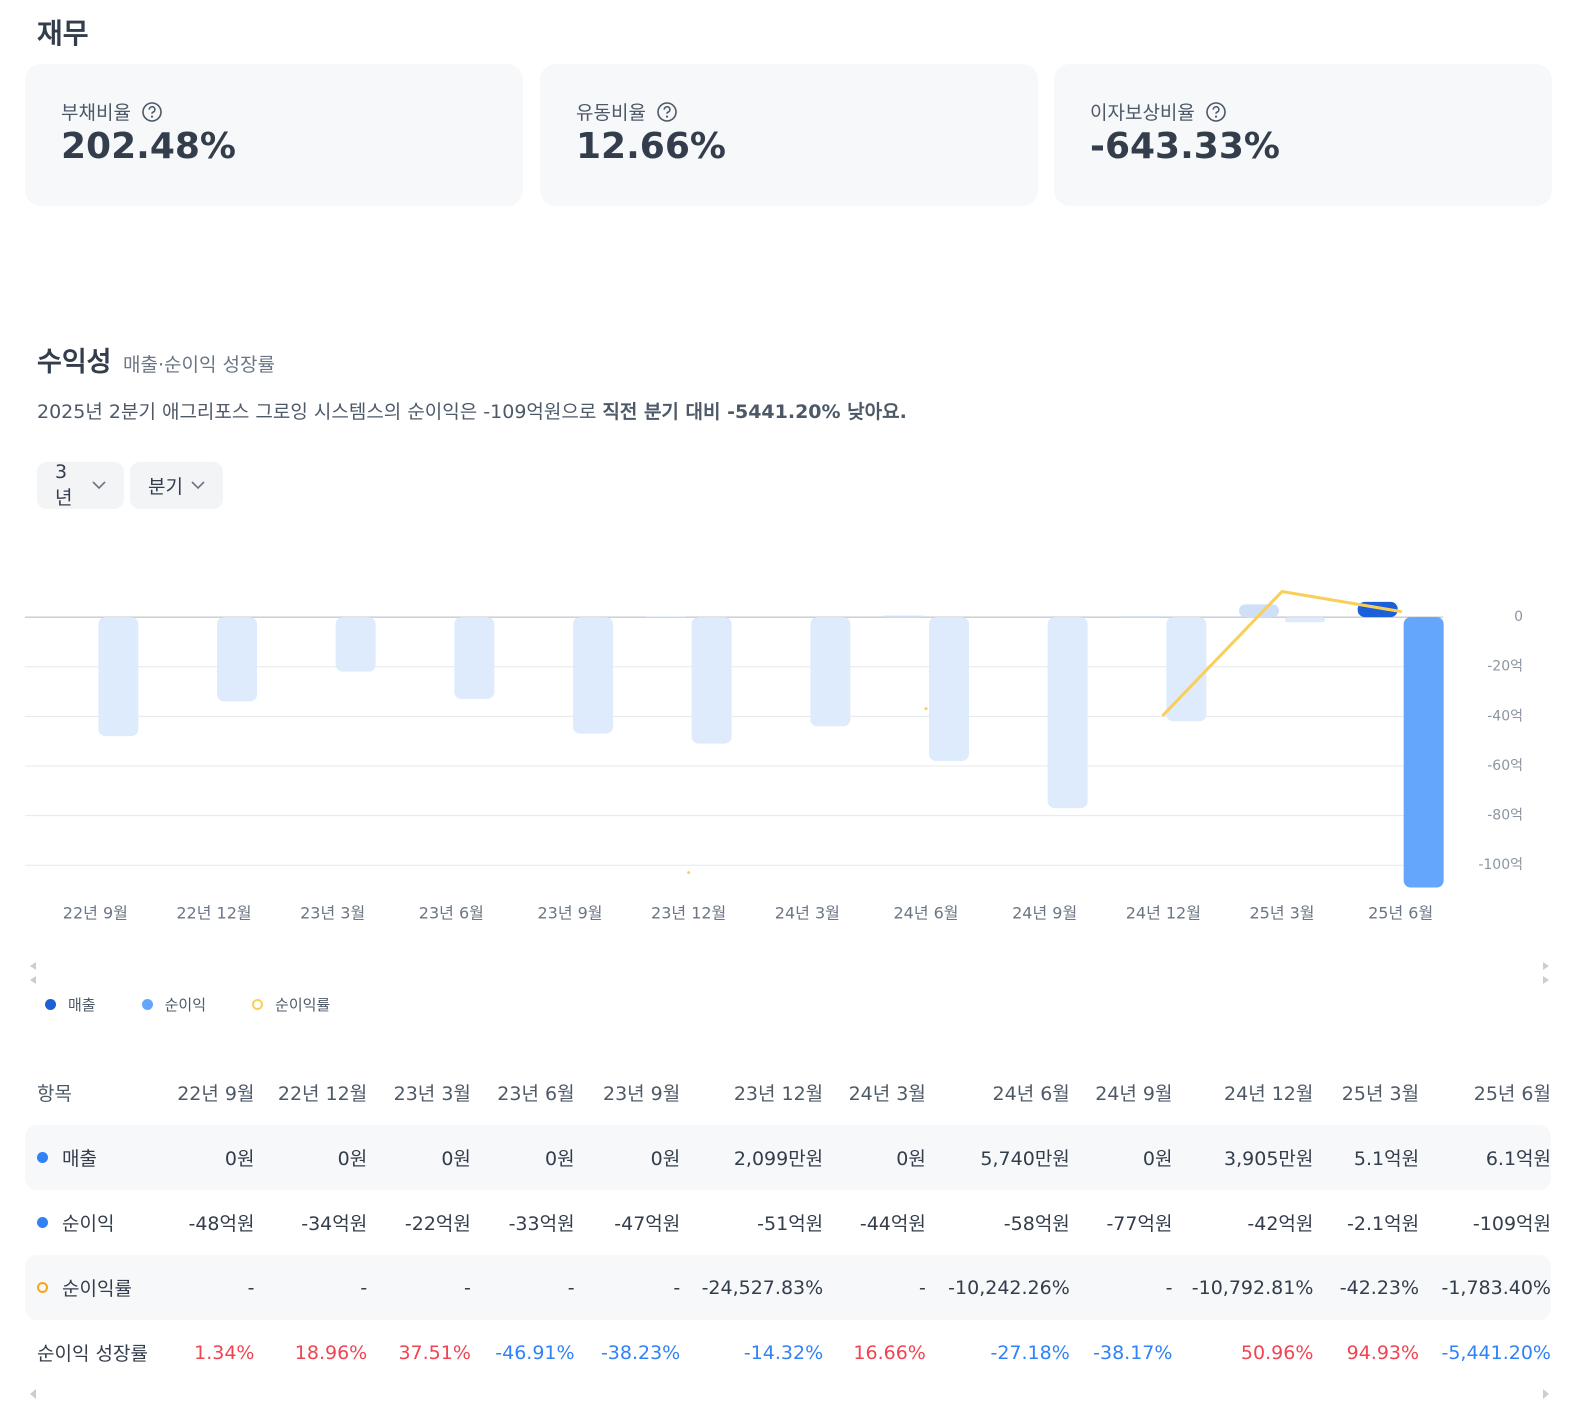  What do you see at coordinates (807, 913) in the screenshot?
I see `x-tick-label: 24년 3월` at bounding box center [807, 913].